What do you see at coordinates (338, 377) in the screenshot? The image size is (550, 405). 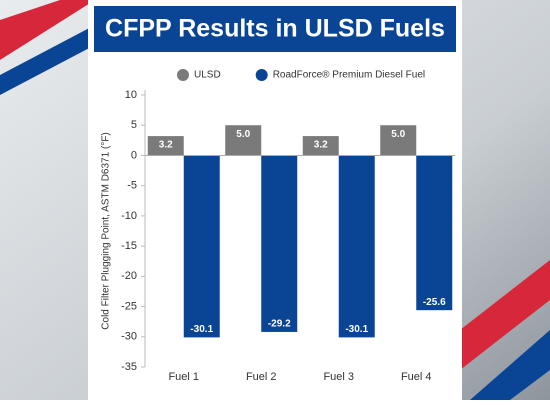 I see `x-tick-label: Fuel 3` at bounding box center [338, 377].